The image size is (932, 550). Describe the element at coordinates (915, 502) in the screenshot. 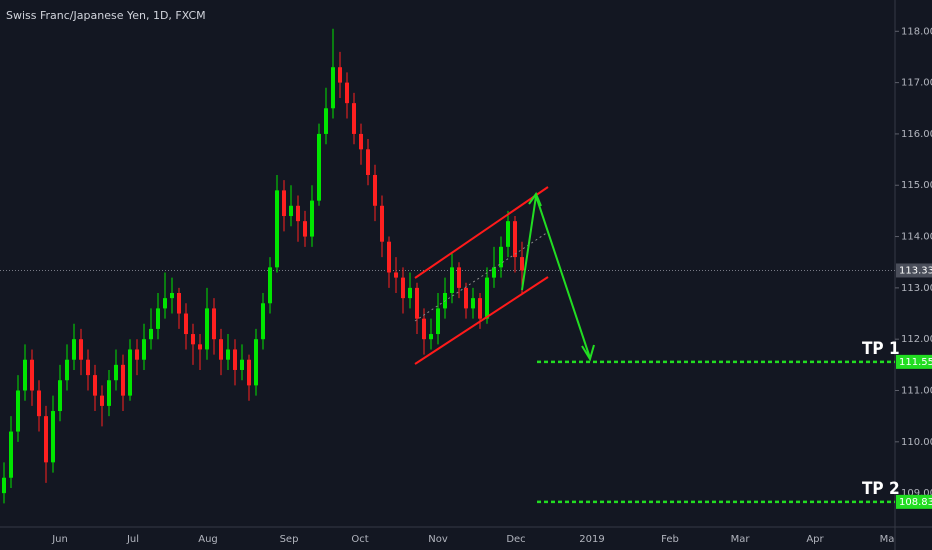

I see `target-label: 108.830` at that location.